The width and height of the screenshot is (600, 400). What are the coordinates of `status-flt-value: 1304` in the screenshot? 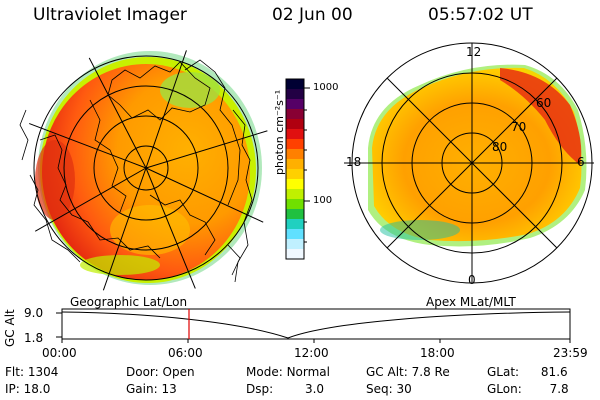 It's located at (43, 372).